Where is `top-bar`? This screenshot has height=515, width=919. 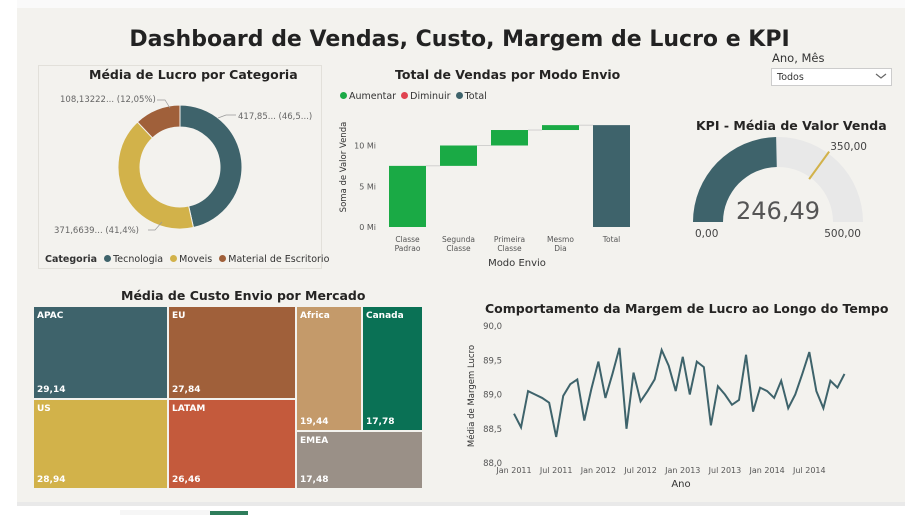
top-bar is located at coordinates (461, 4).